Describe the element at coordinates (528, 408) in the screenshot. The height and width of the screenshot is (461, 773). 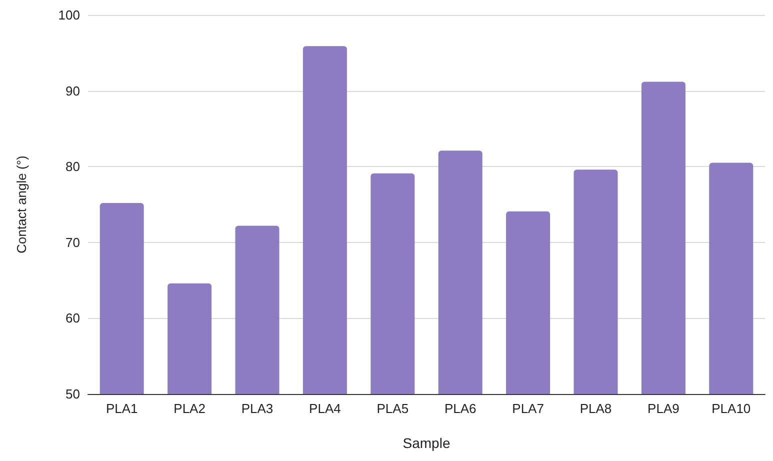
I see `x-tick-label: PLA7` at that location.